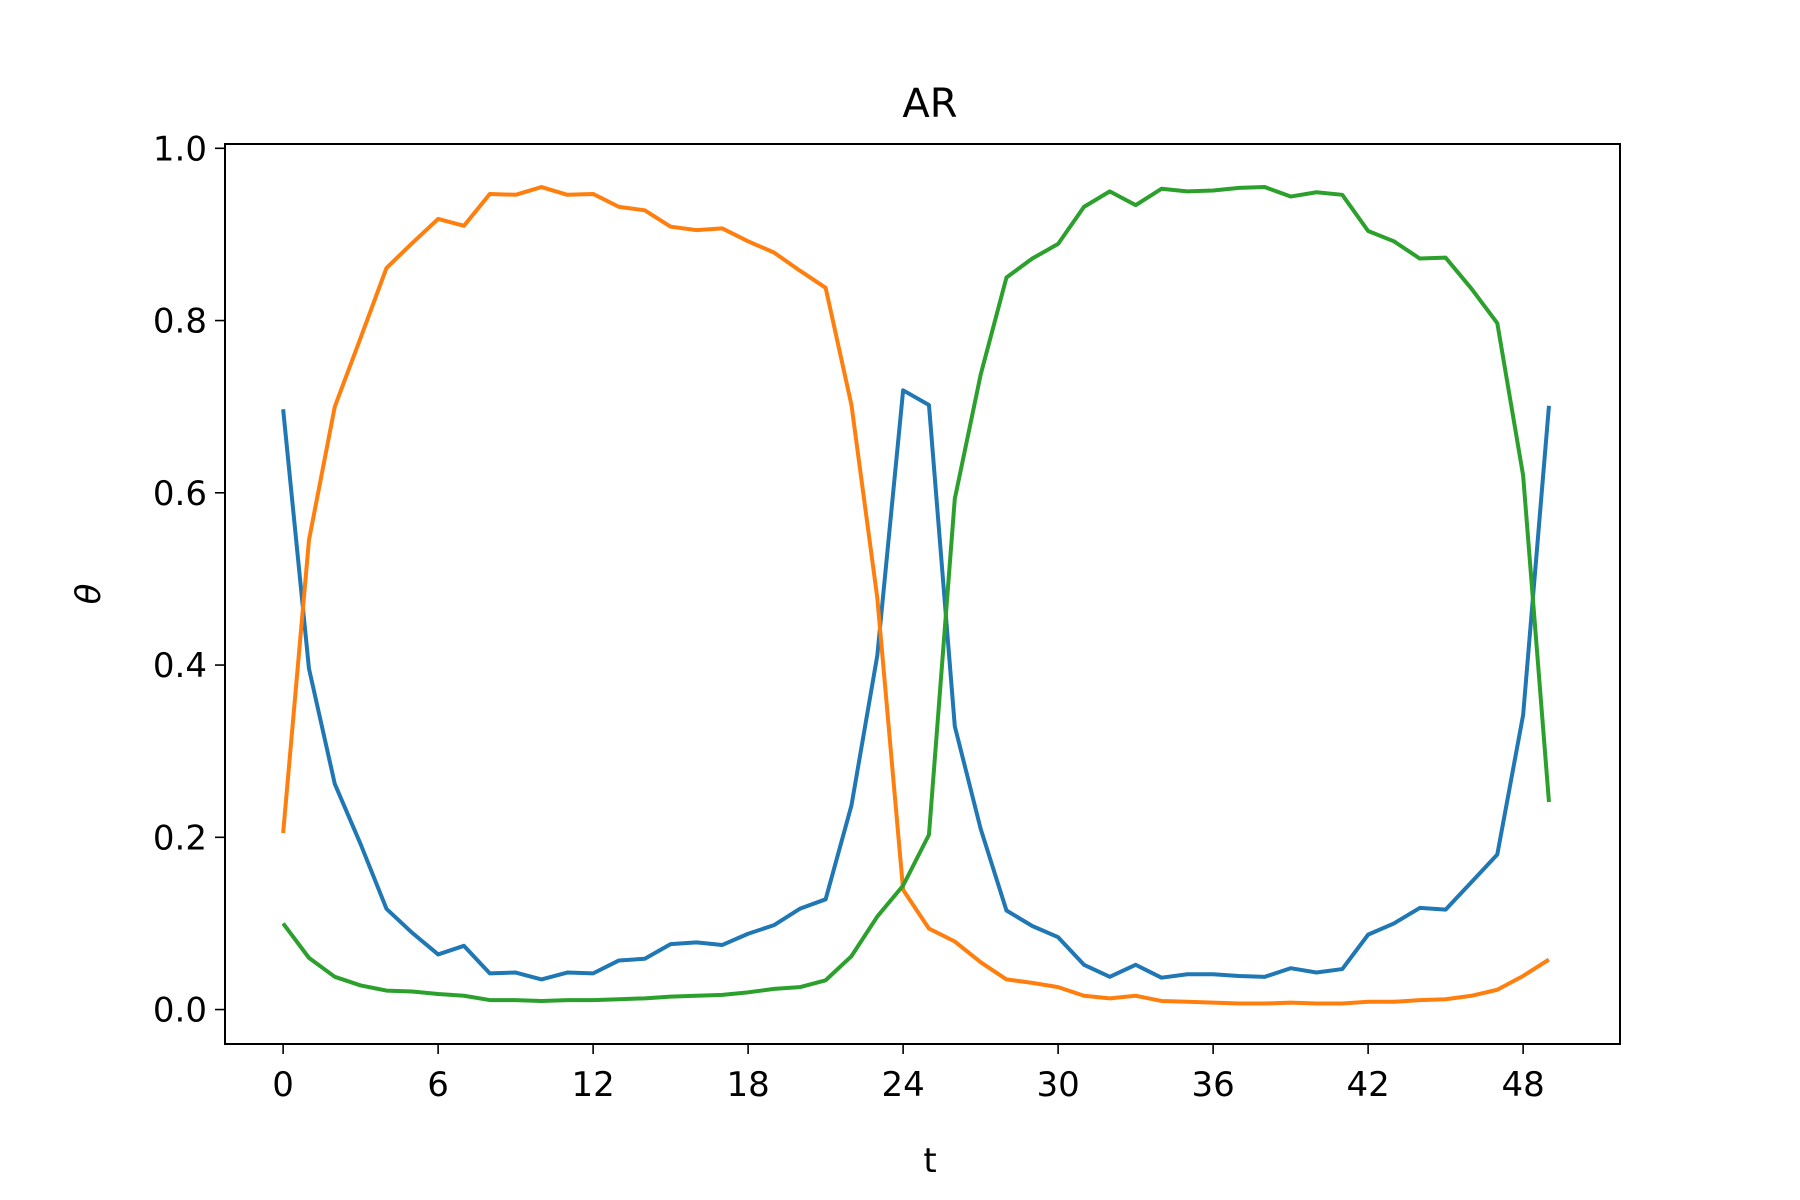 The image size is (1800, 1200). I want to click on y-tick-label: 0.8, so click(180, 322).